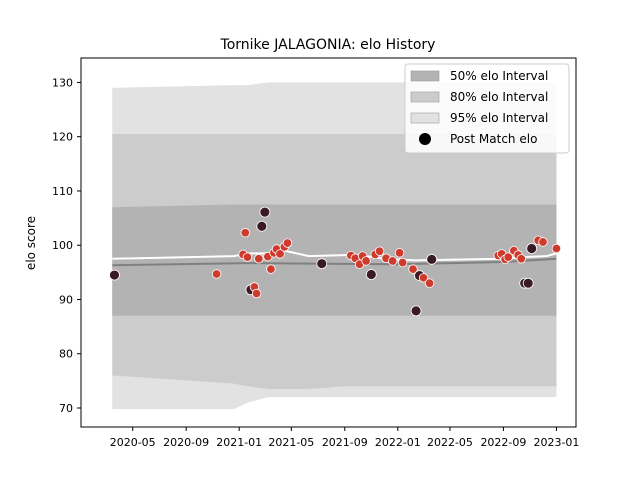 The width and height of the screenshot is (640, 480). What do you see at coordinates (66, 354) in the screenshot?
I see `y-tick-label: 80` at bounding box center [66, 354].